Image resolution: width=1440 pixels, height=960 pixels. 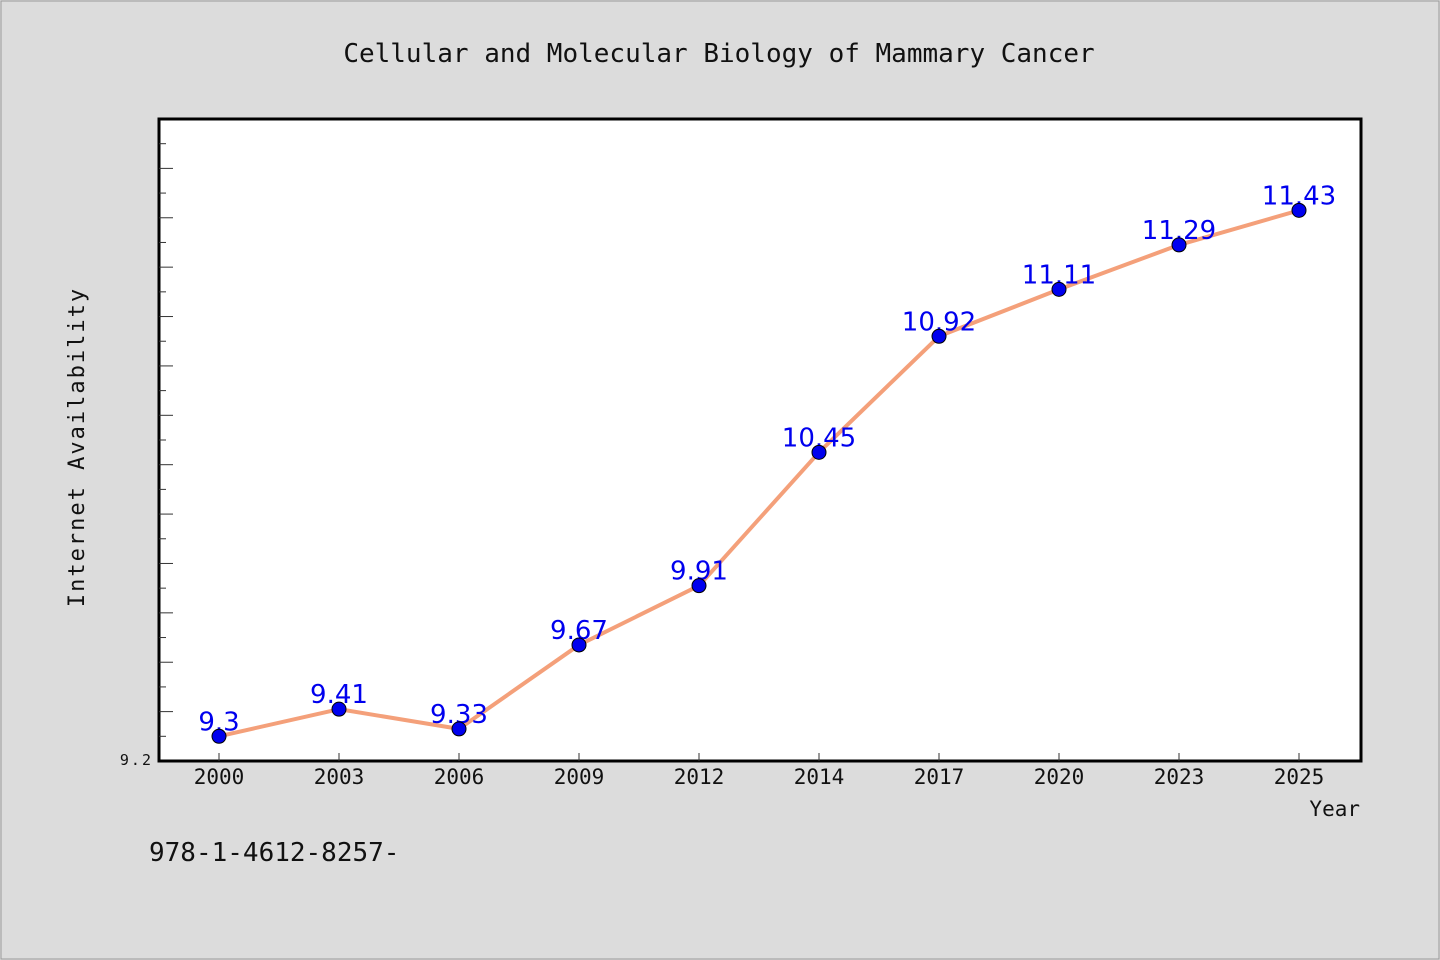 I want to click on x-tick-label: 2017, so click(x=939, y=777).